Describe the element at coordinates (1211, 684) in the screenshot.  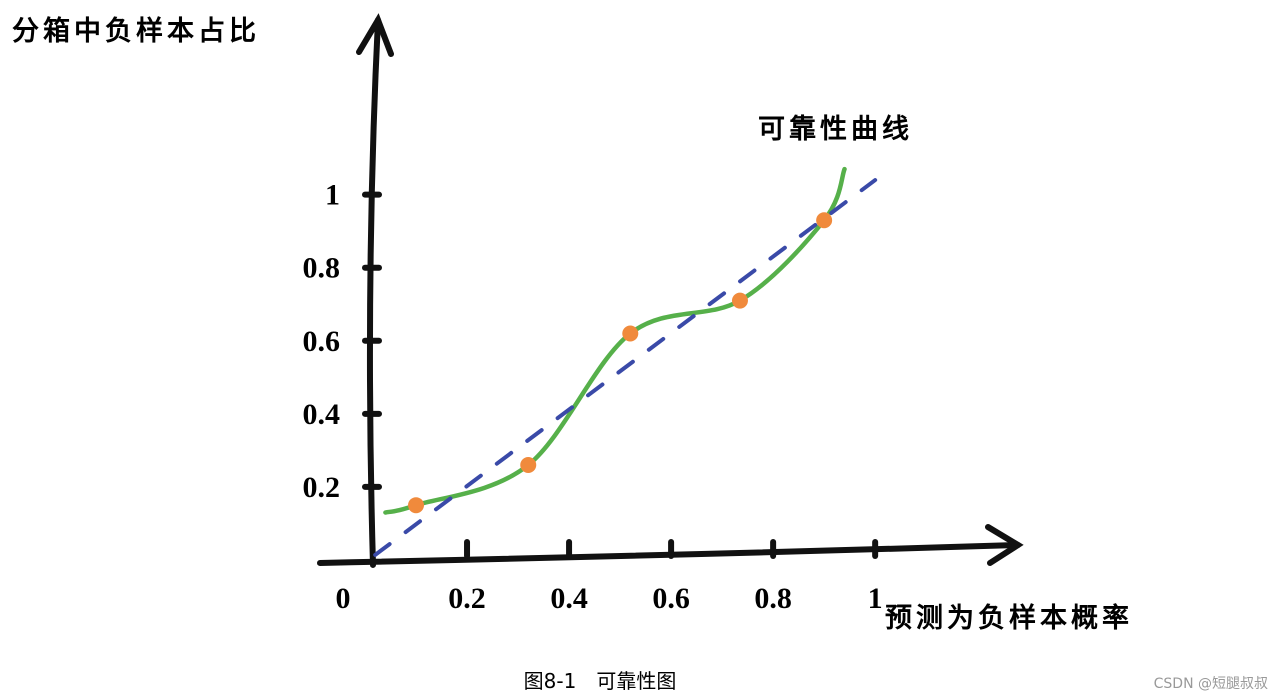
I see `watermark: CSDN @短腿叔叔` at that location.